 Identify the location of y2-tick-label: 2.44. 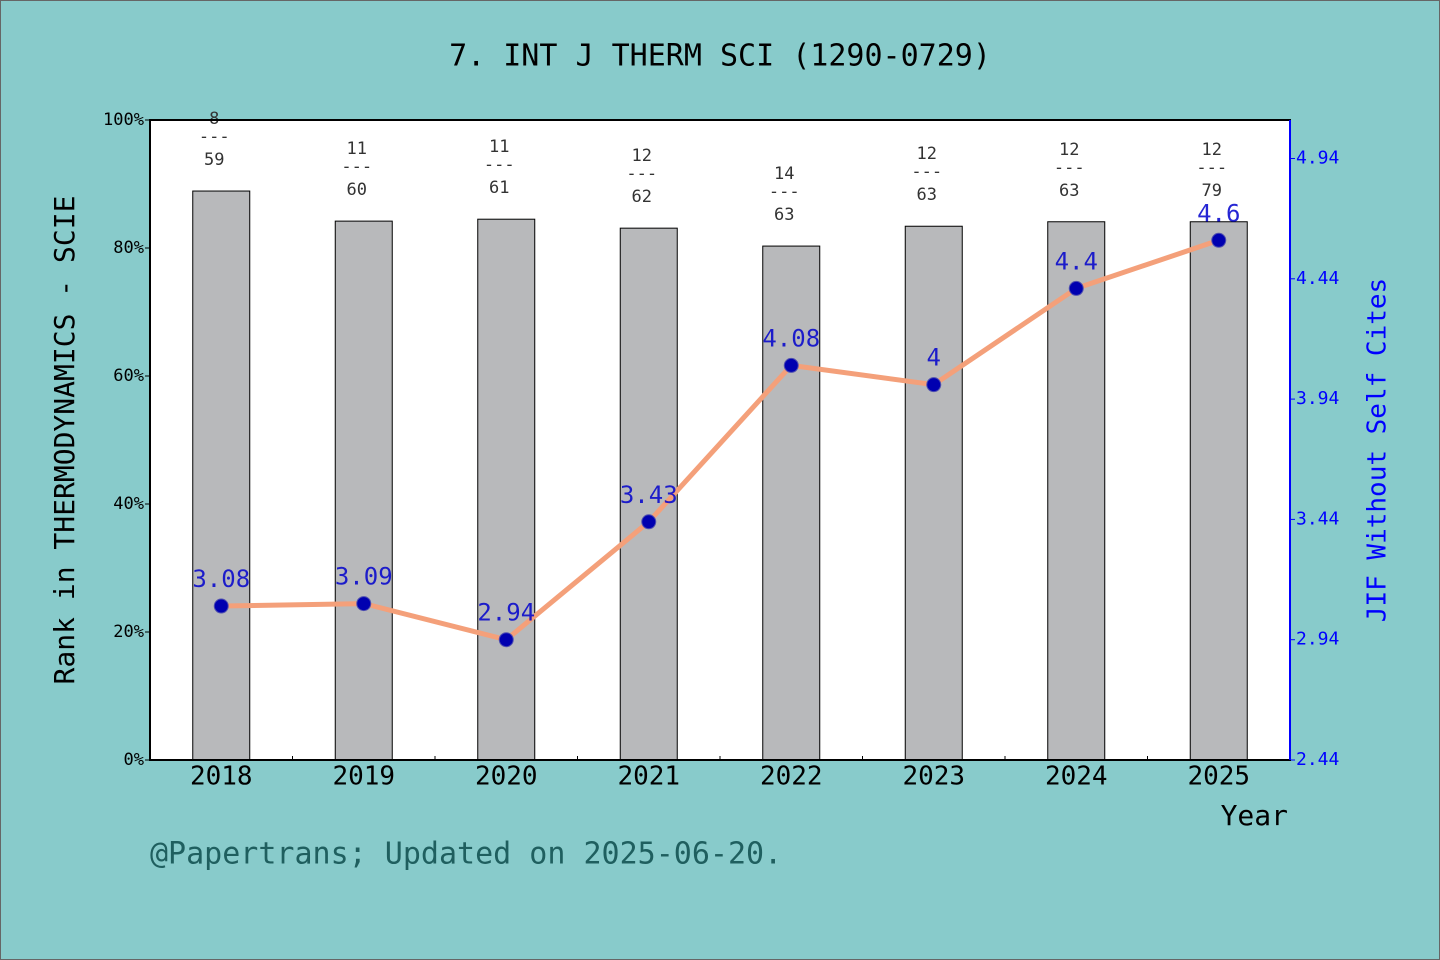
(1317, 759).